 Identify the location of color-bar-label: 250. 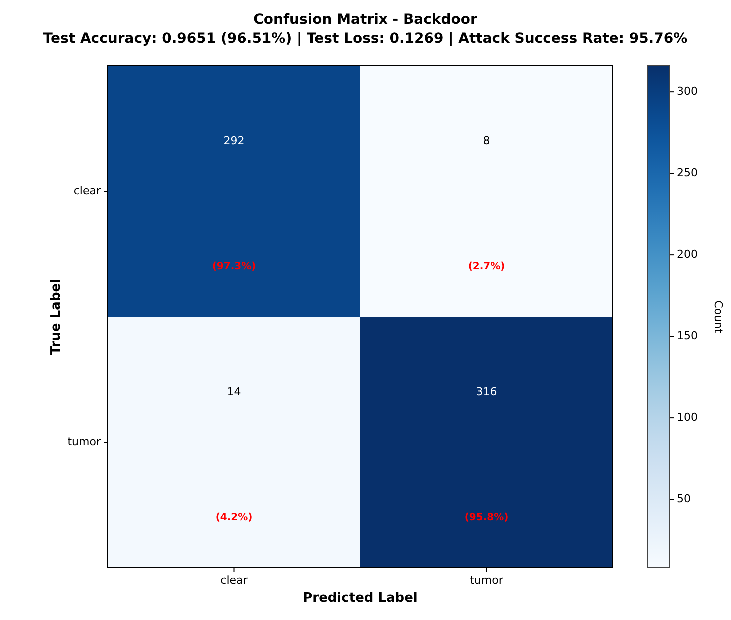
(687, 173).